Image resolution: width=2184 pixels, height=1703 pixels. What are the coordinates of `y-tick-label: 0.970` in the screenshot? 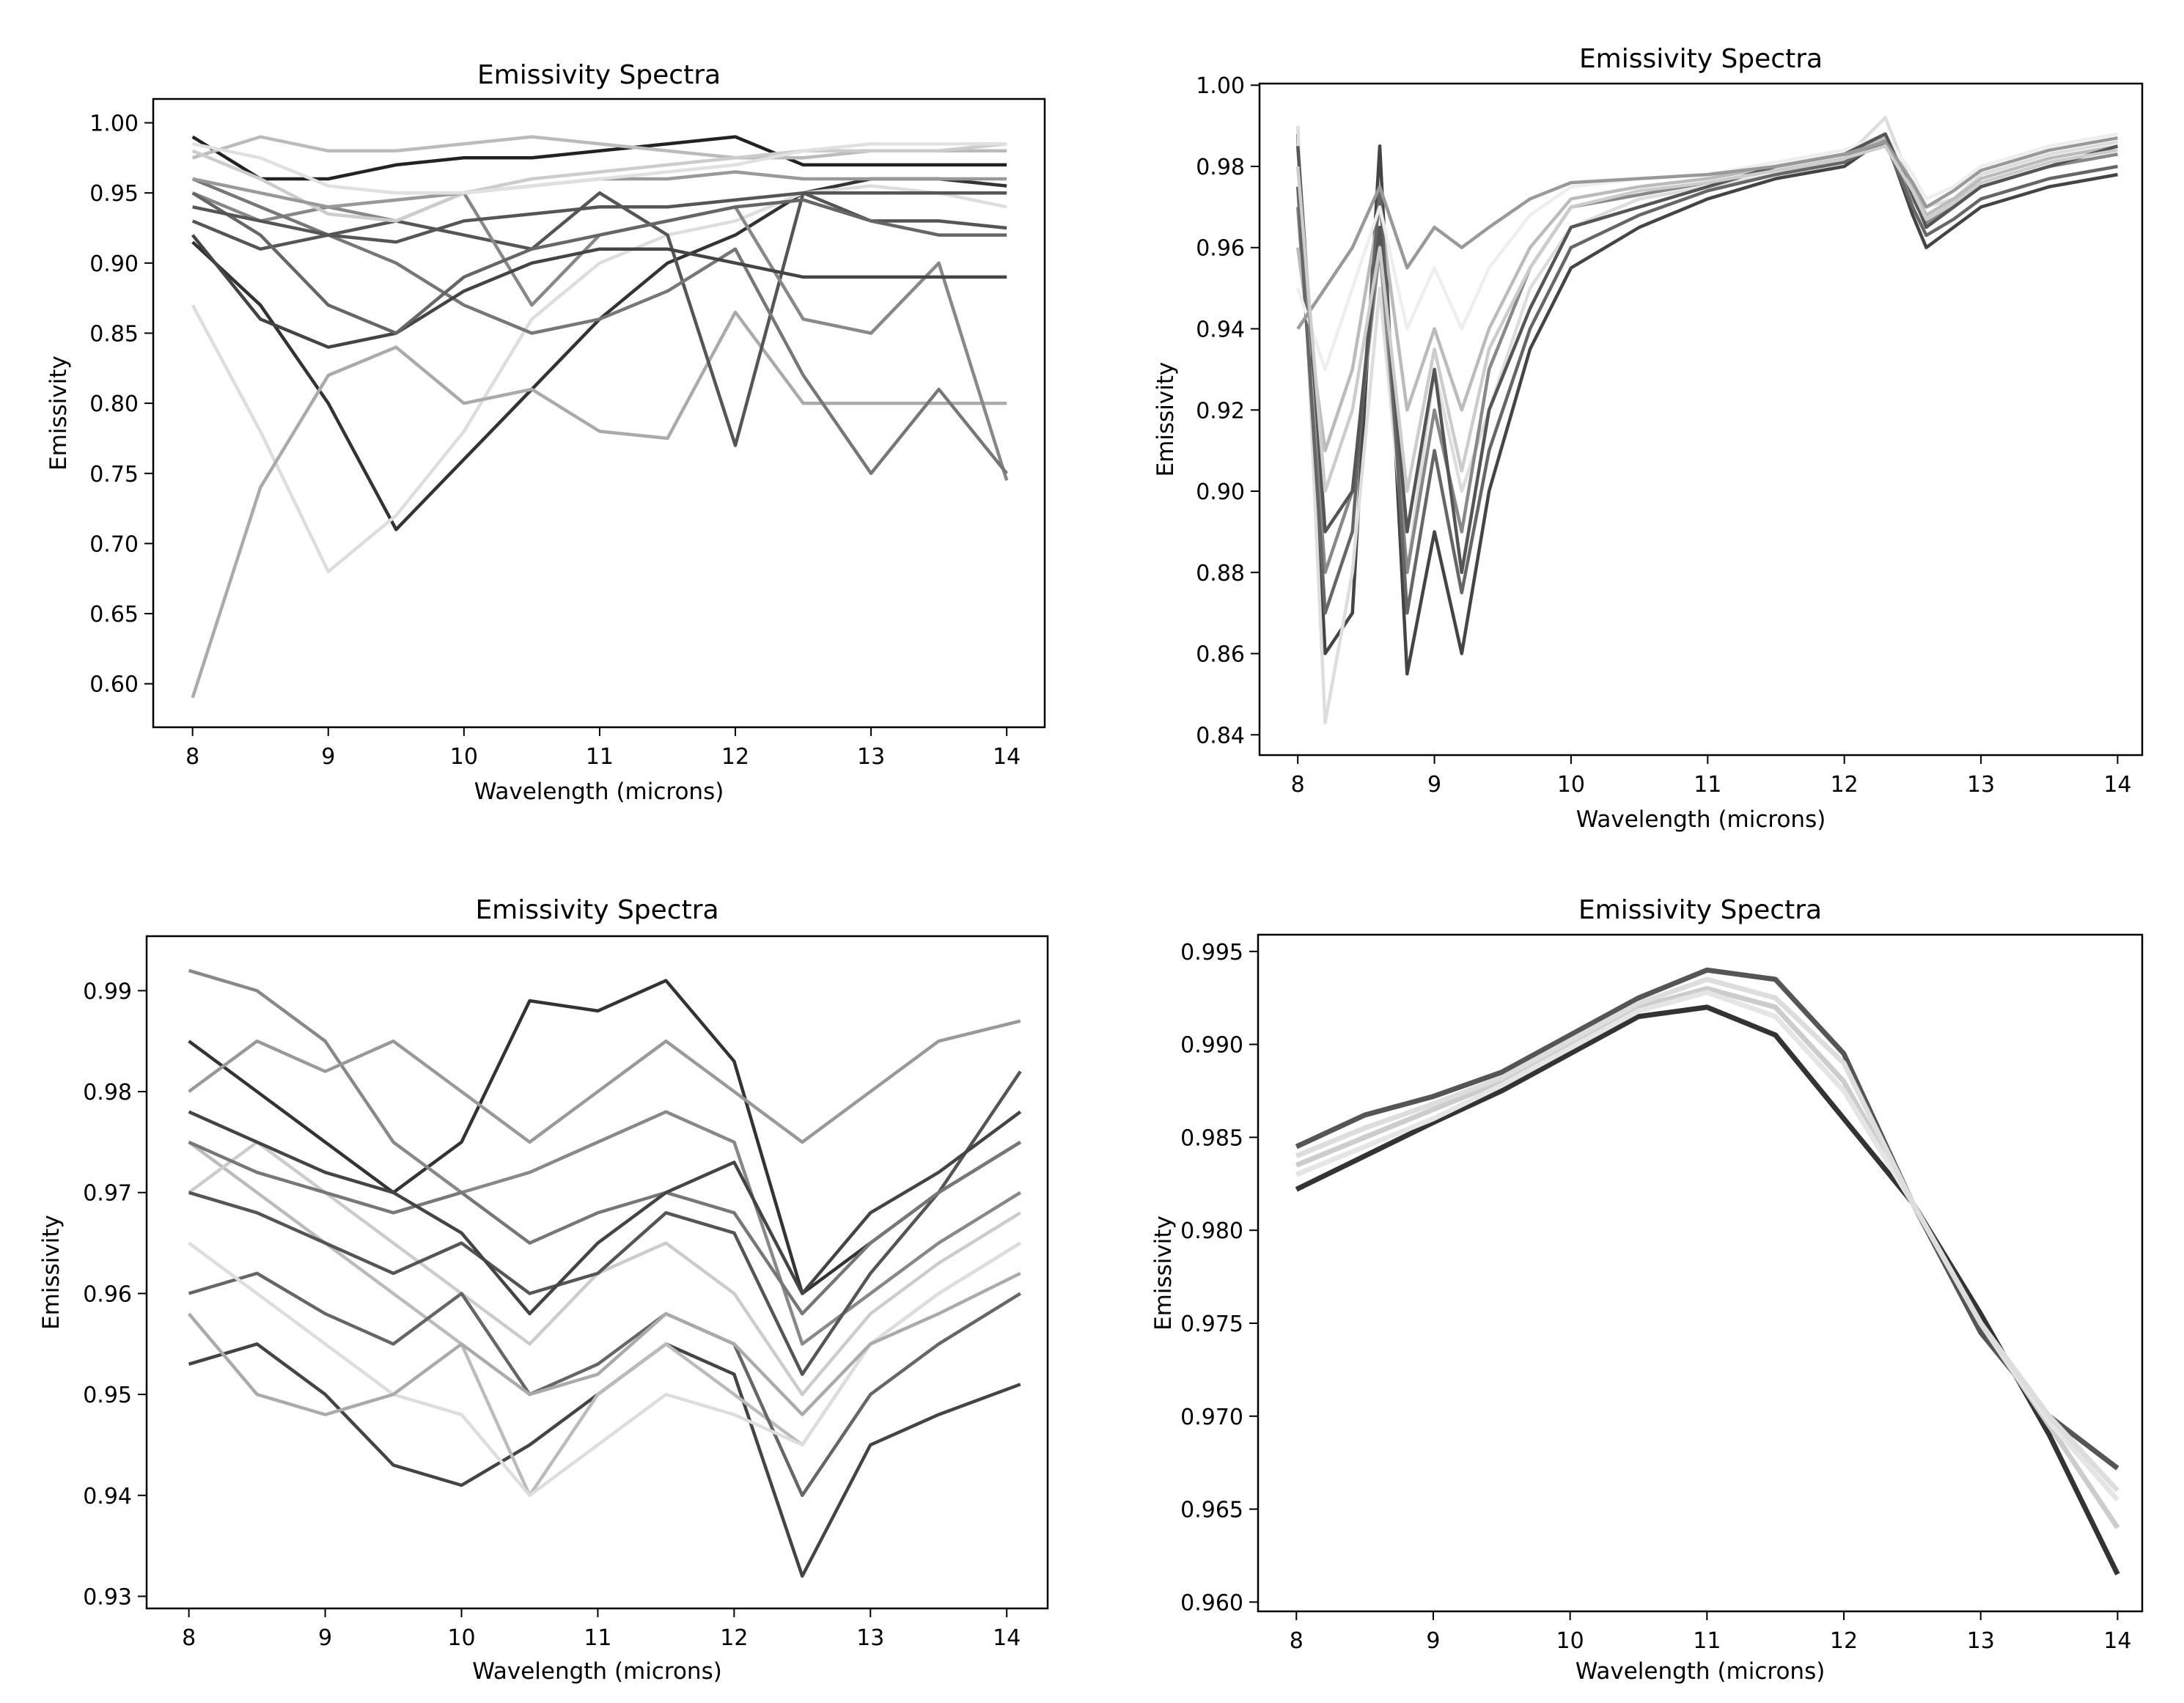 It's located at (1211, 1417).